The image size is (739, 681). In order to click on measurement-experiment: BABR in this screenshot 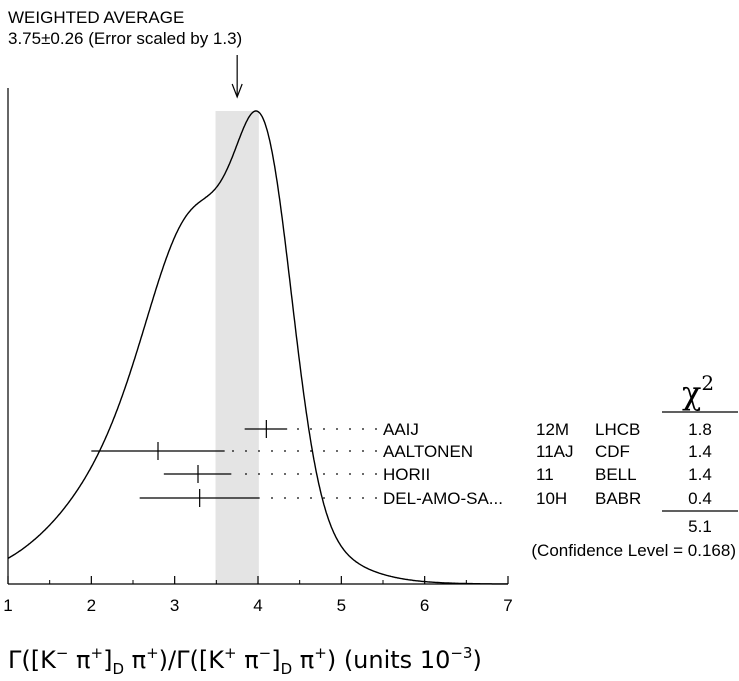, I will do `click(618, 498)`.